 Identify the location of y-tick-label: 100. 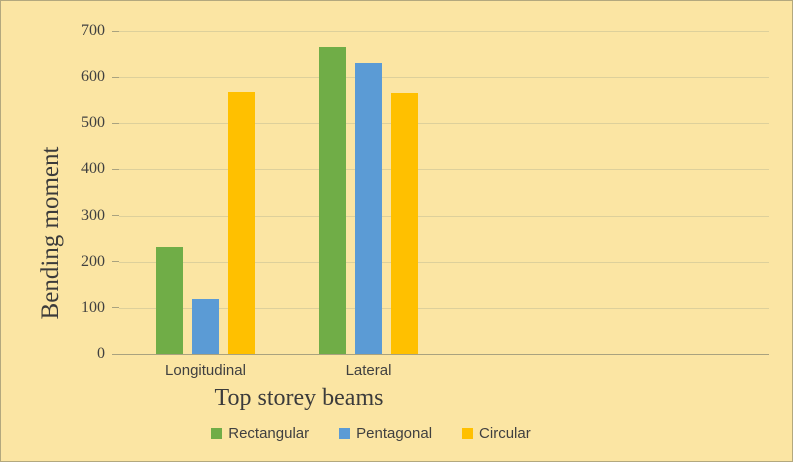
(93, 307).